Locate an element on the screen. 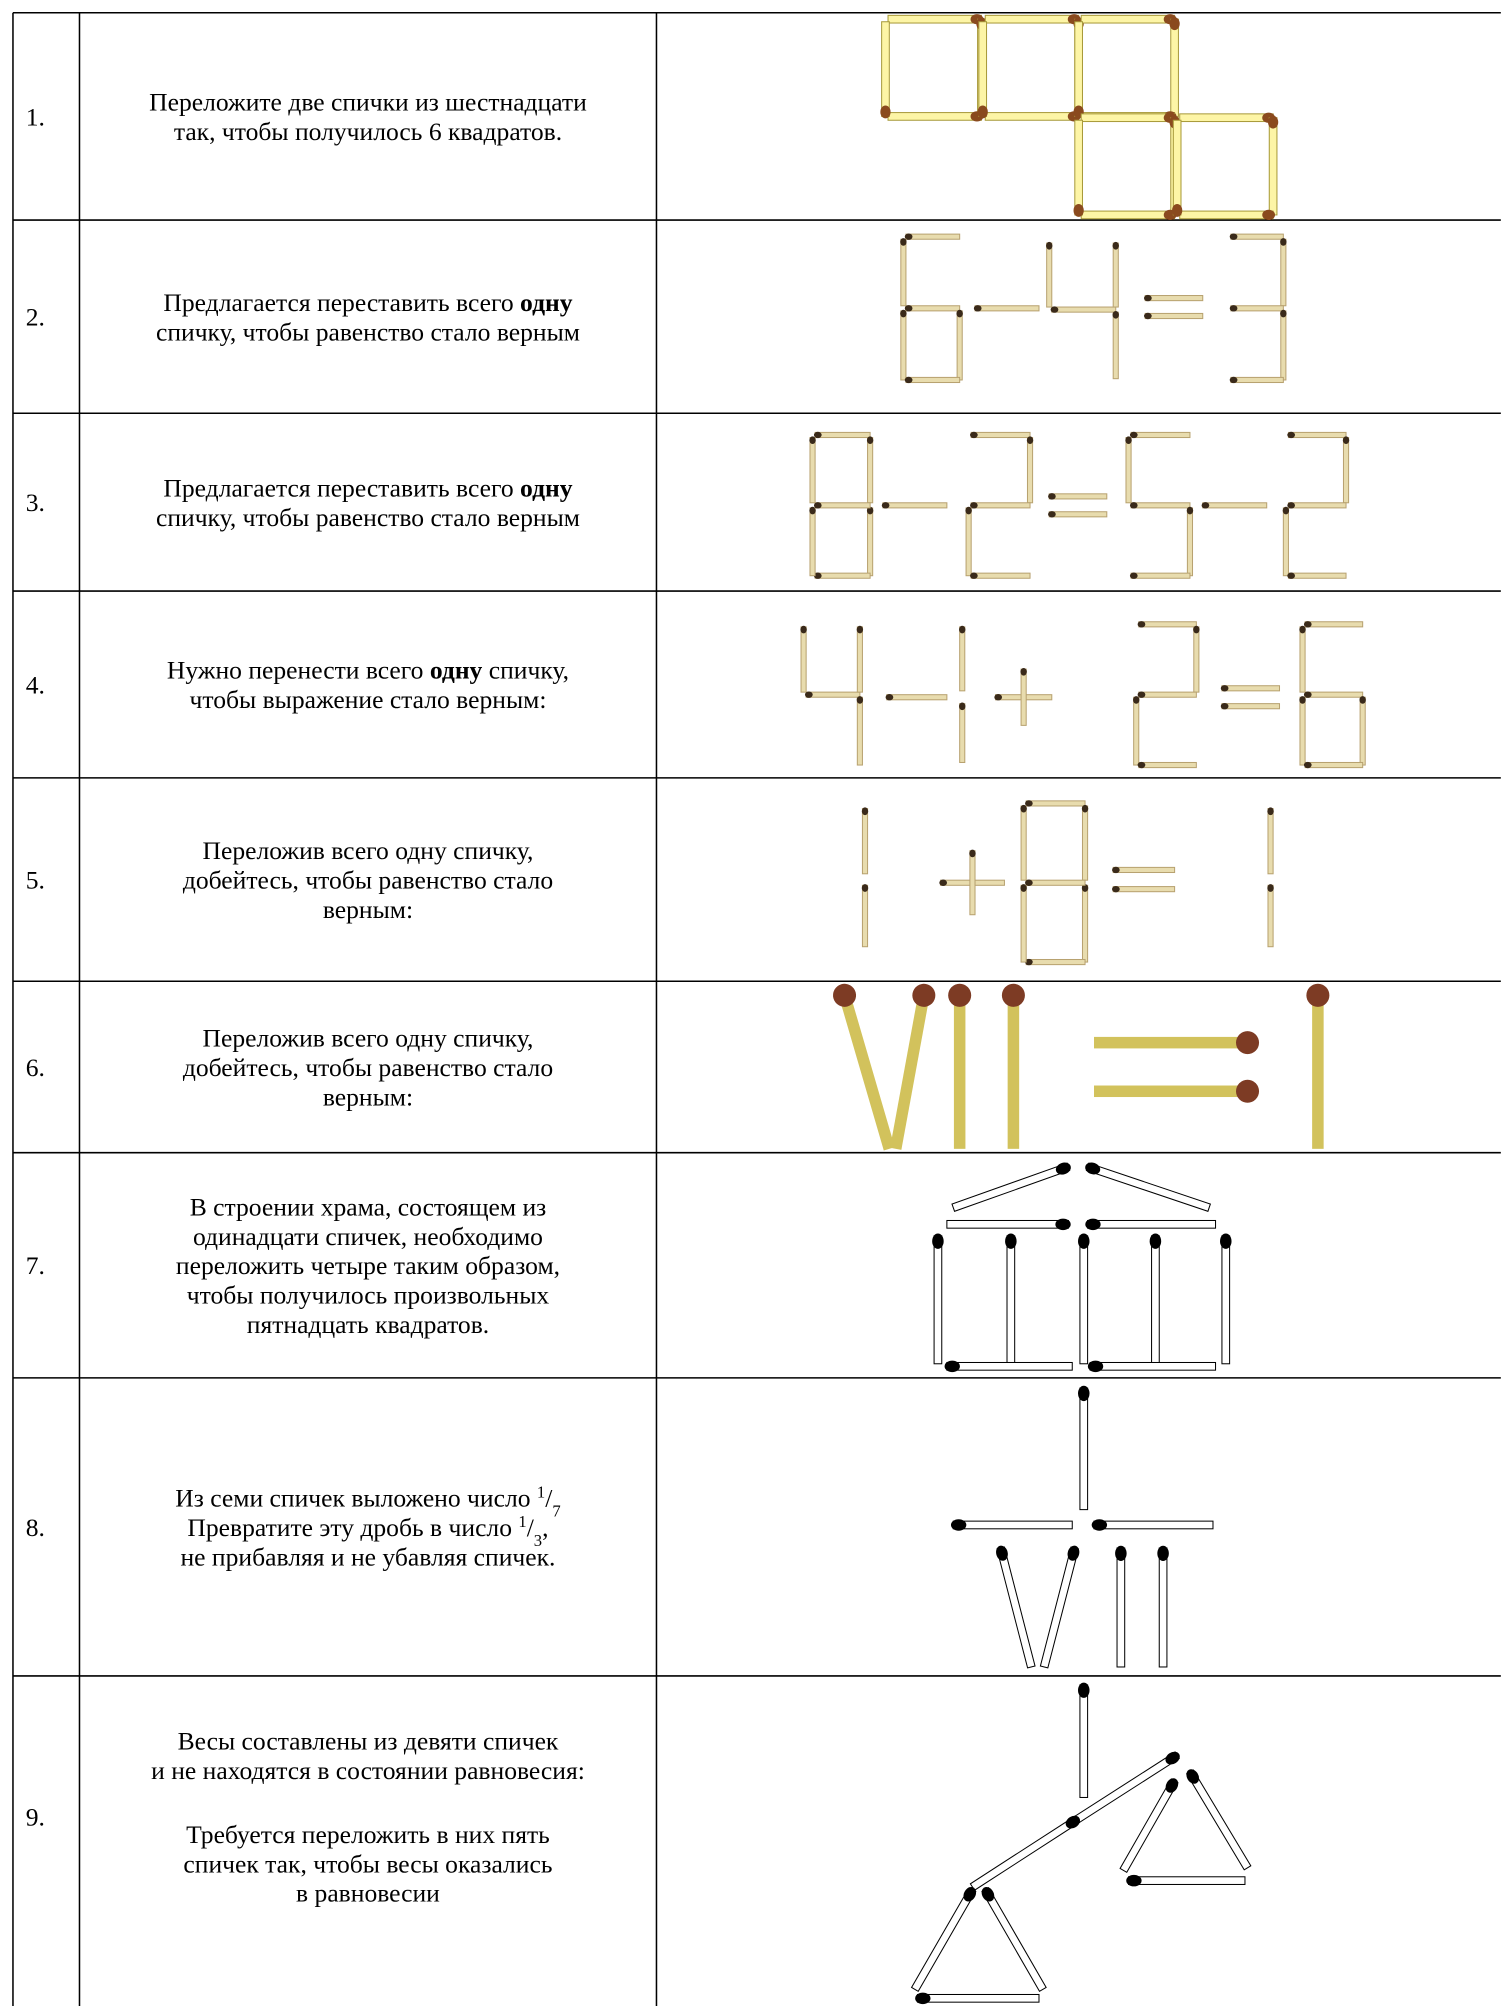 The width and height of the screenshot is (1501, 2006). row-text: В строении храма, состоящем из is located at coordinates (368, 1206).